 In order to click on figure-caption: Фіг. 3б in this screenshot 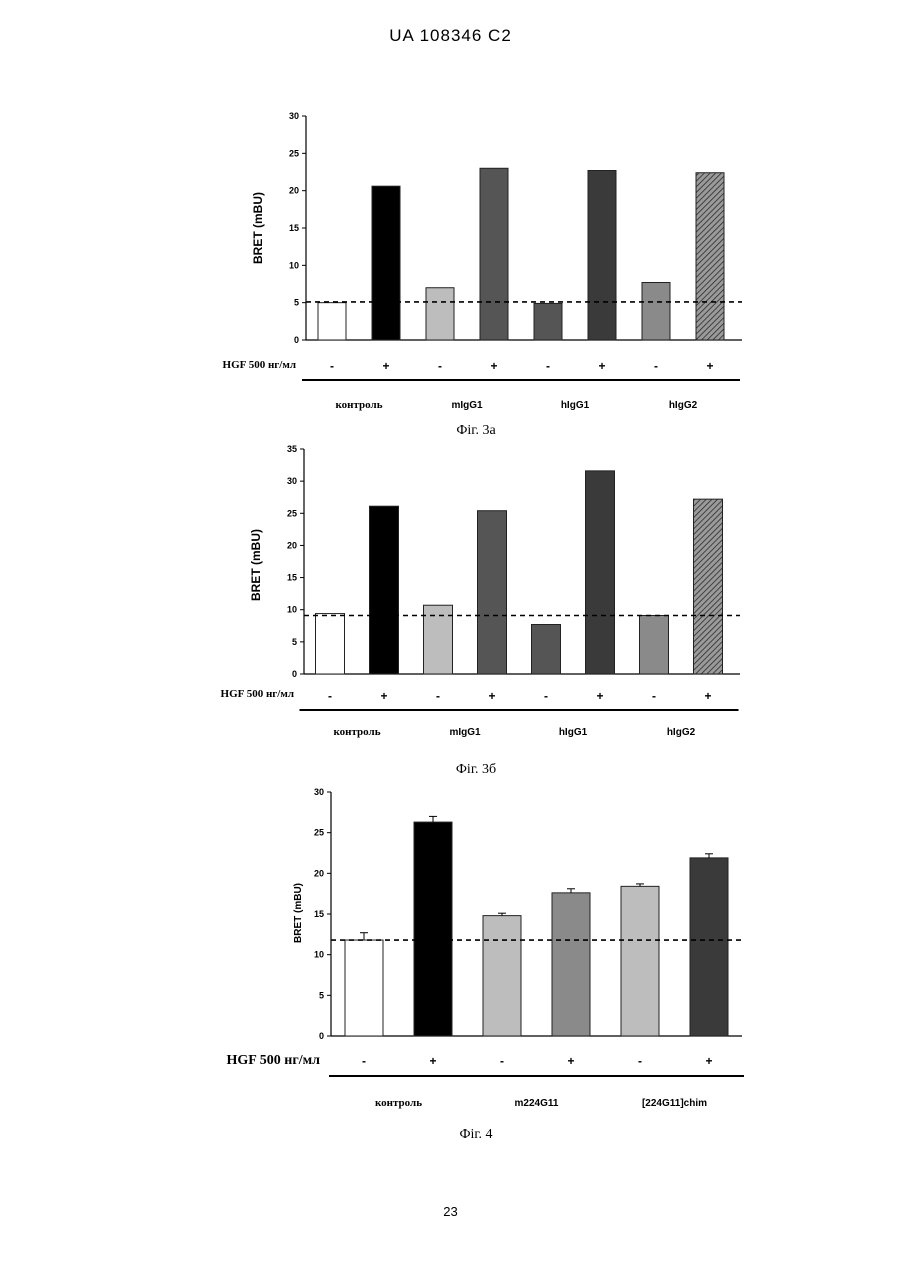, I will do `click(476, 769)`.